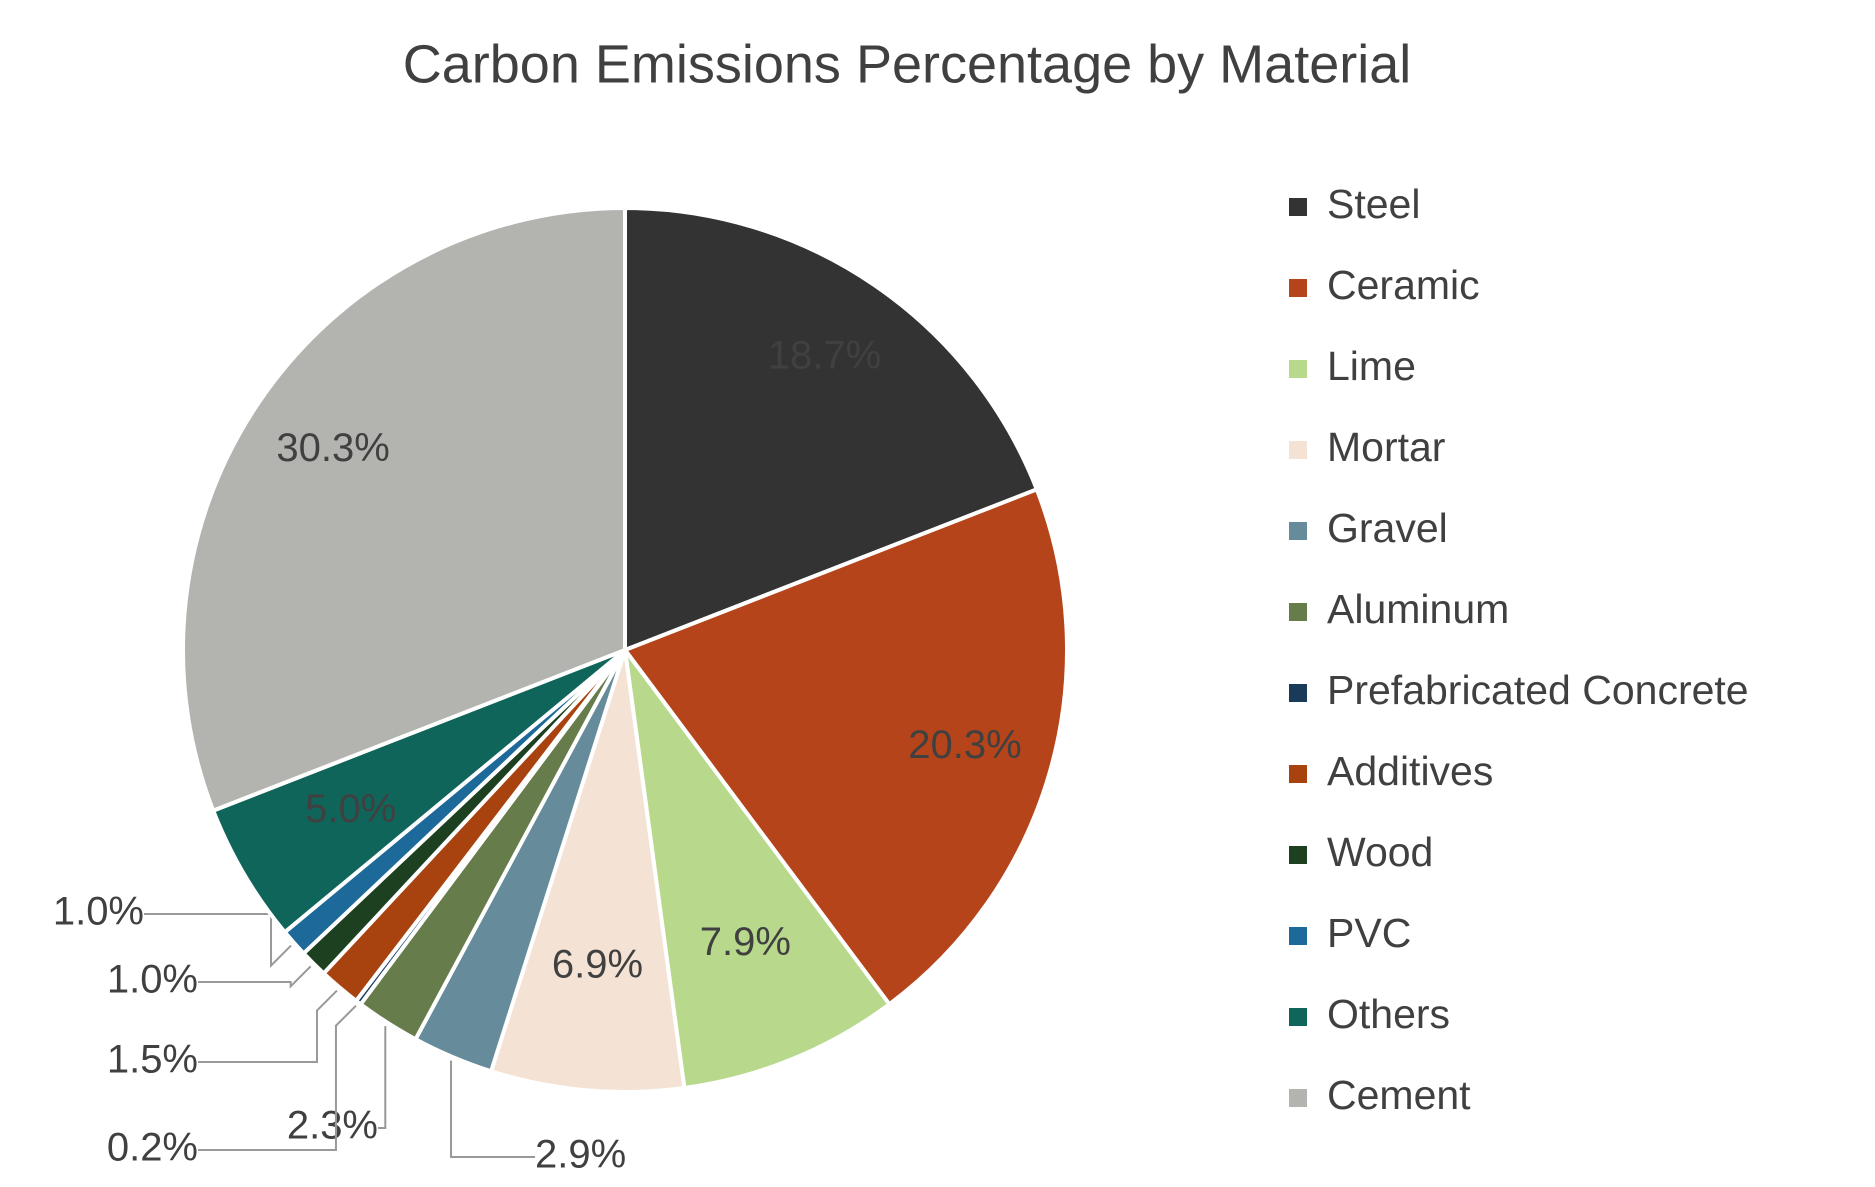 Image resolution: width=1875 pixels, height=1187 pixels. What do you see at coordinates (1538, 690) in the screenshot?
I see `legend-label: Prefabricated Concrete` at bounding box center [1538, 690].